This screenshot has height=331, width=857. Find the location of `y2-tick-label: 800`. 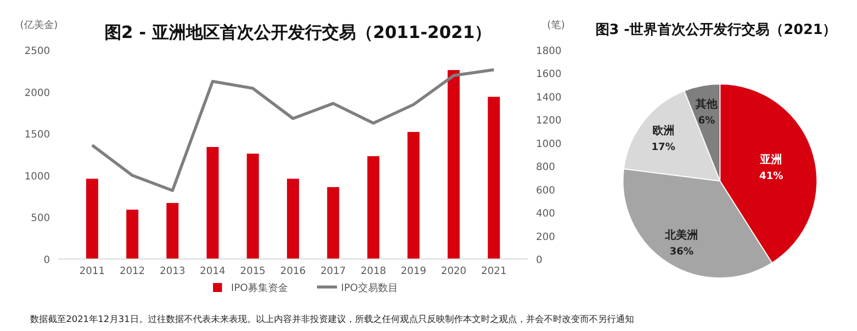

y2-tick-label: 800 is located at coordinates (546, 168).